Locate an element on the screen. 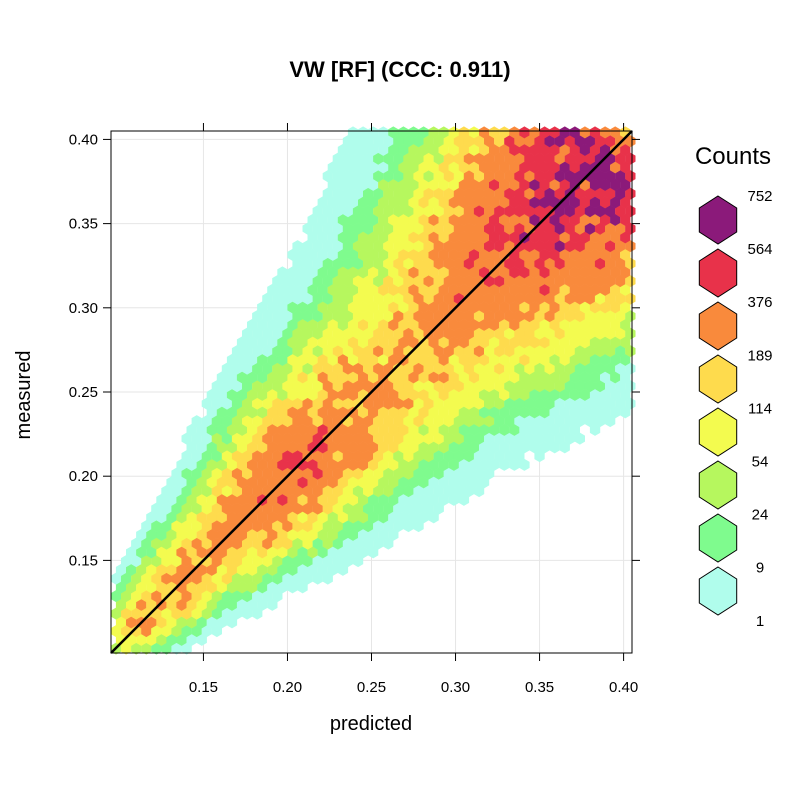  y-tick-label: 0.25 is located at coordinates (83, 392).